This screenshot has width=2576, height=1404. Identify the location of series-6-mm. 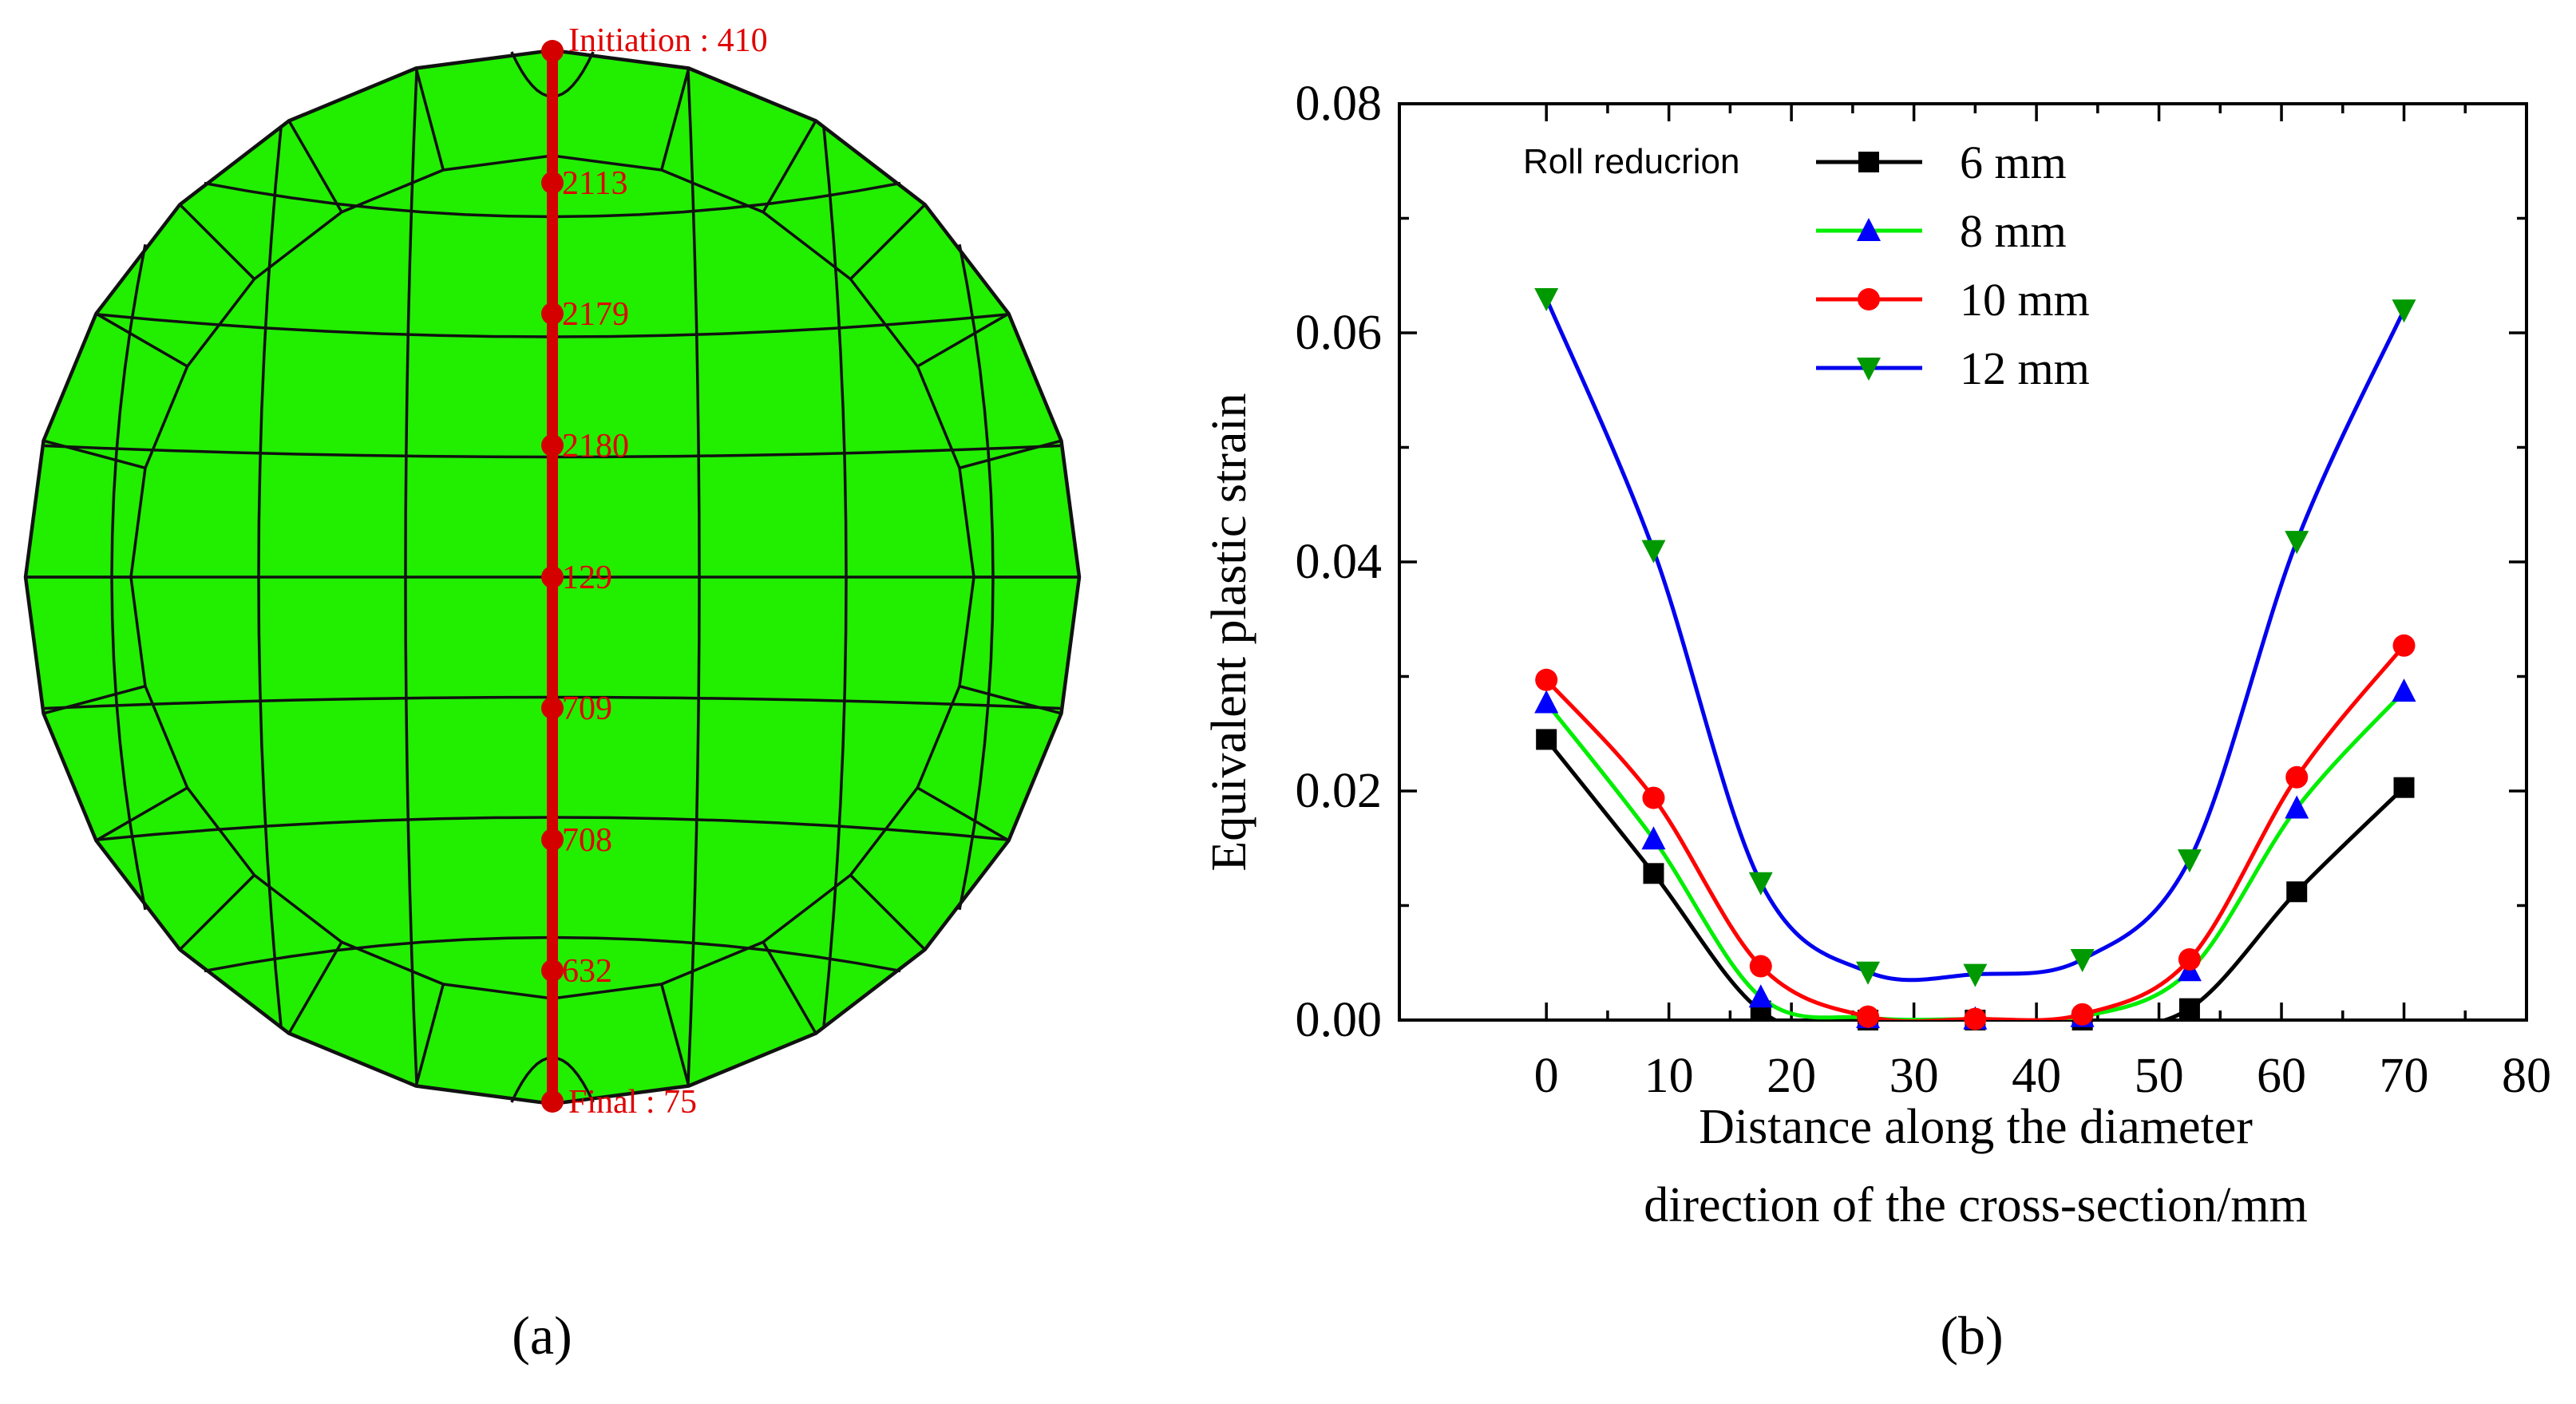
(1976, 880).